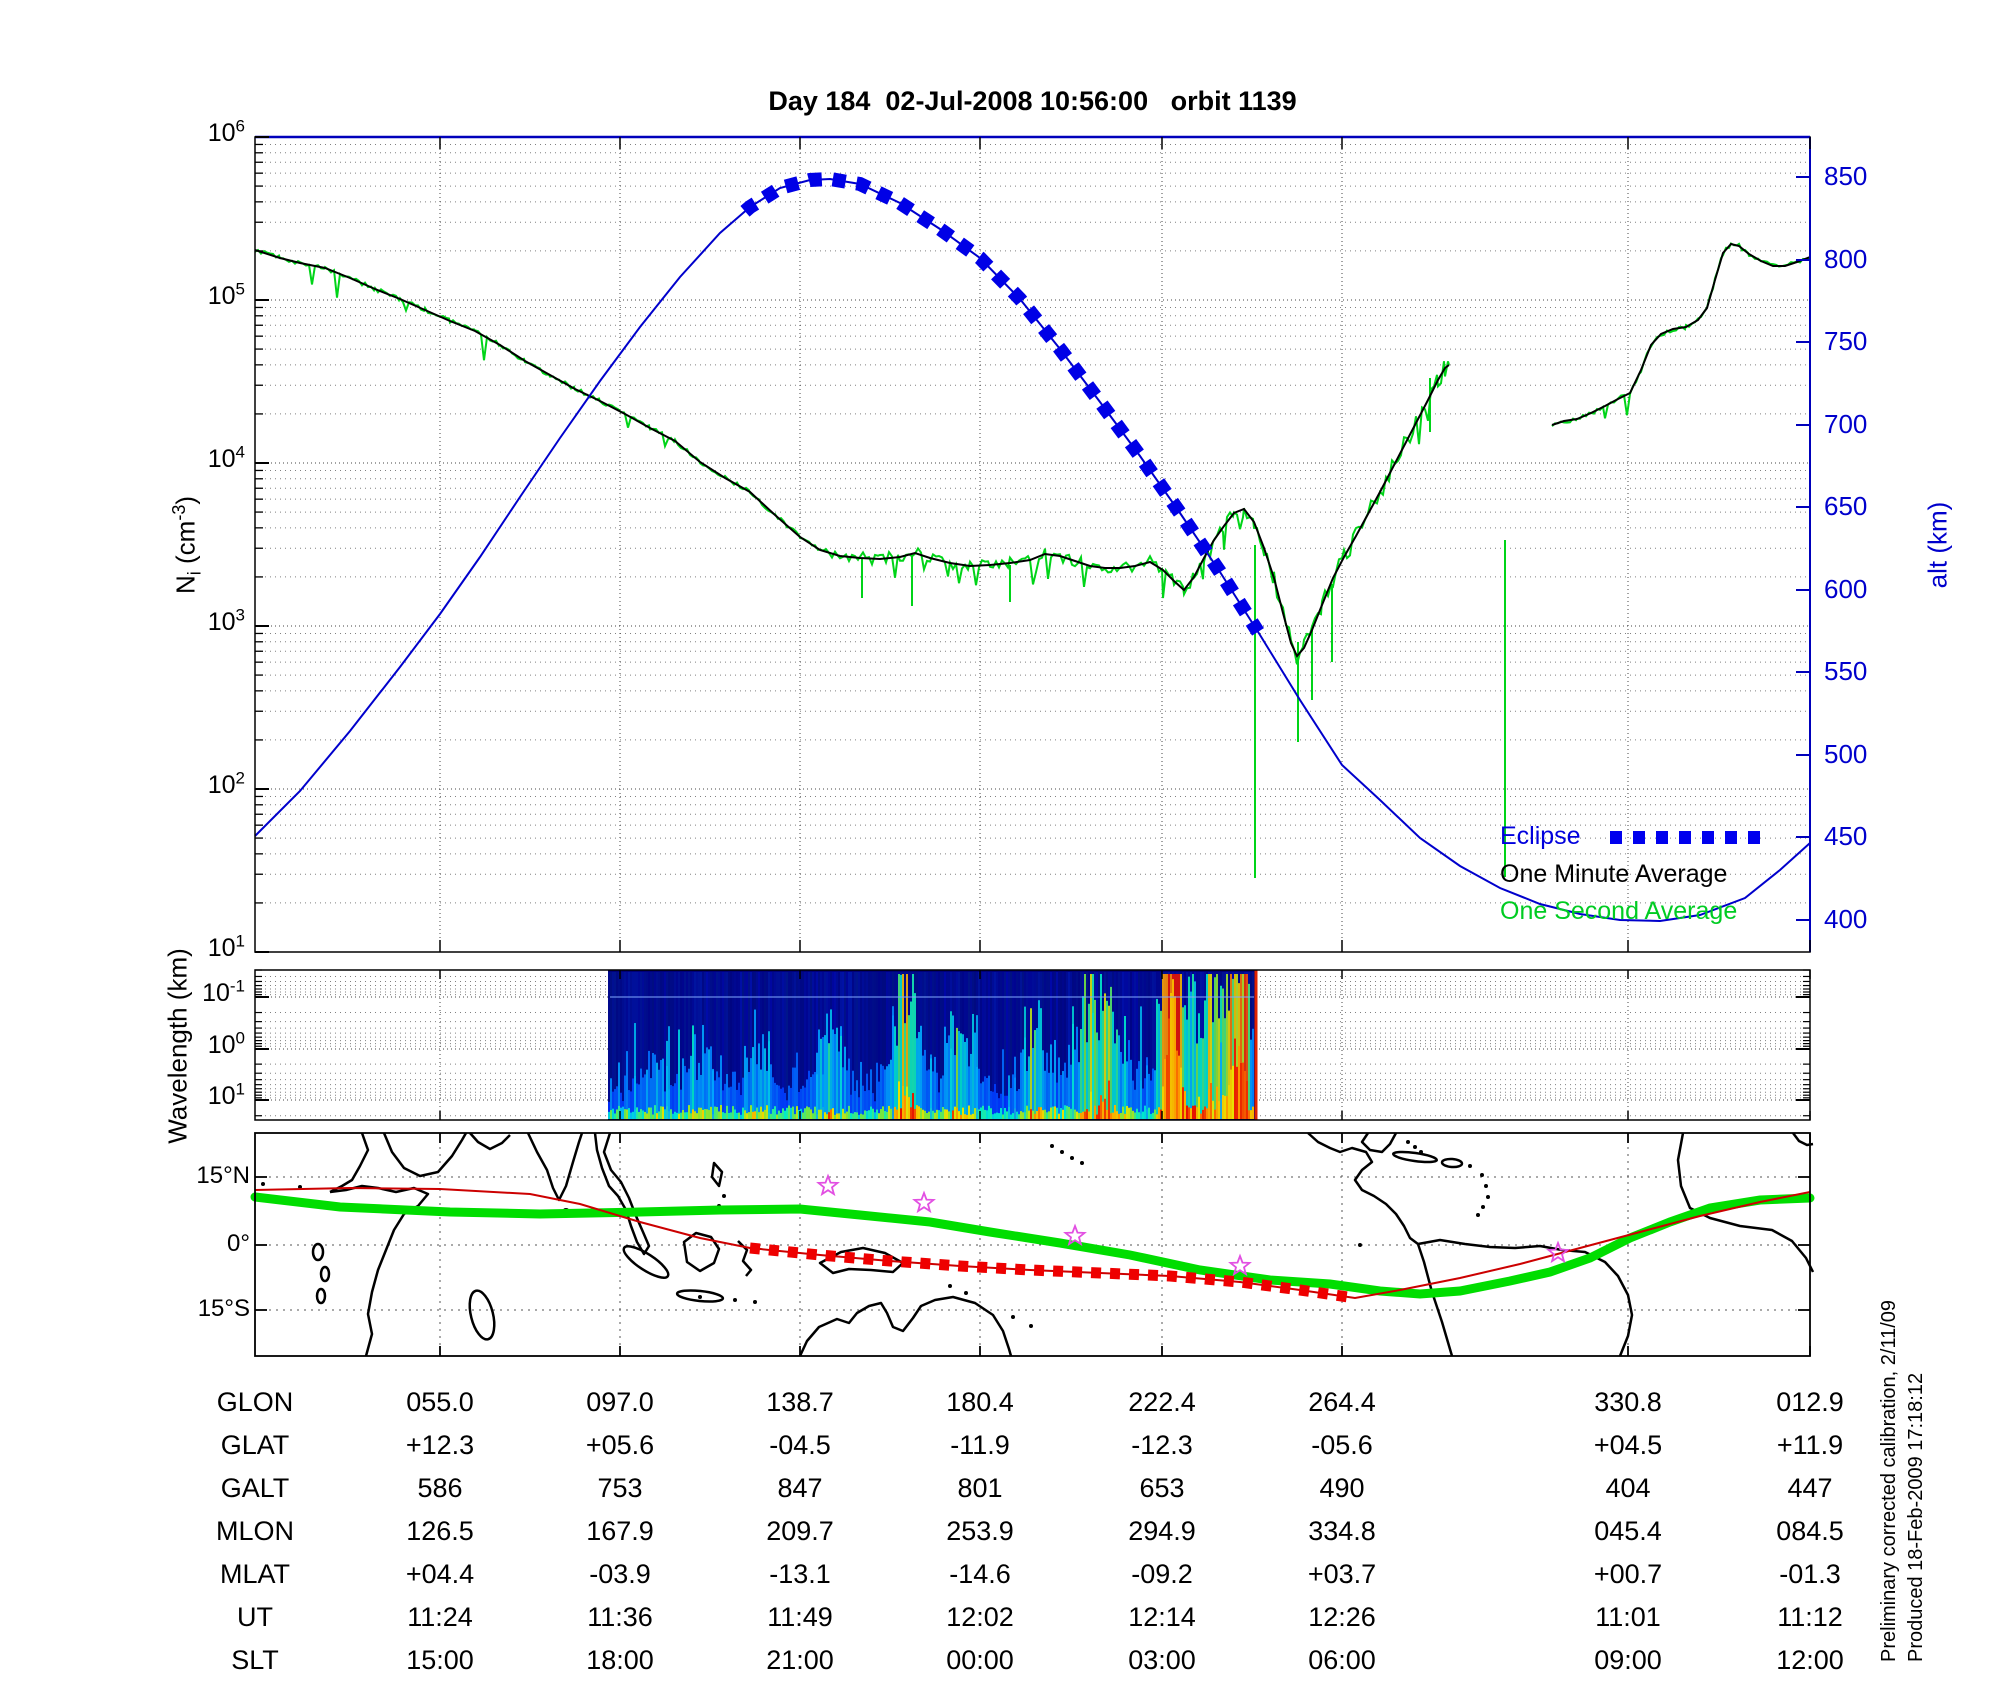 The image size is (2000, 1700). I want to click on table-row-label-mlon: MLON, so click(254, 1531).